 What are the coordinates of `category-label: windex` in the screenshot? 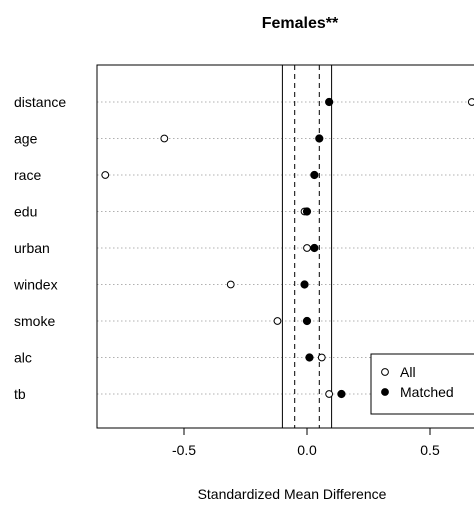 It's located at (35, 285).